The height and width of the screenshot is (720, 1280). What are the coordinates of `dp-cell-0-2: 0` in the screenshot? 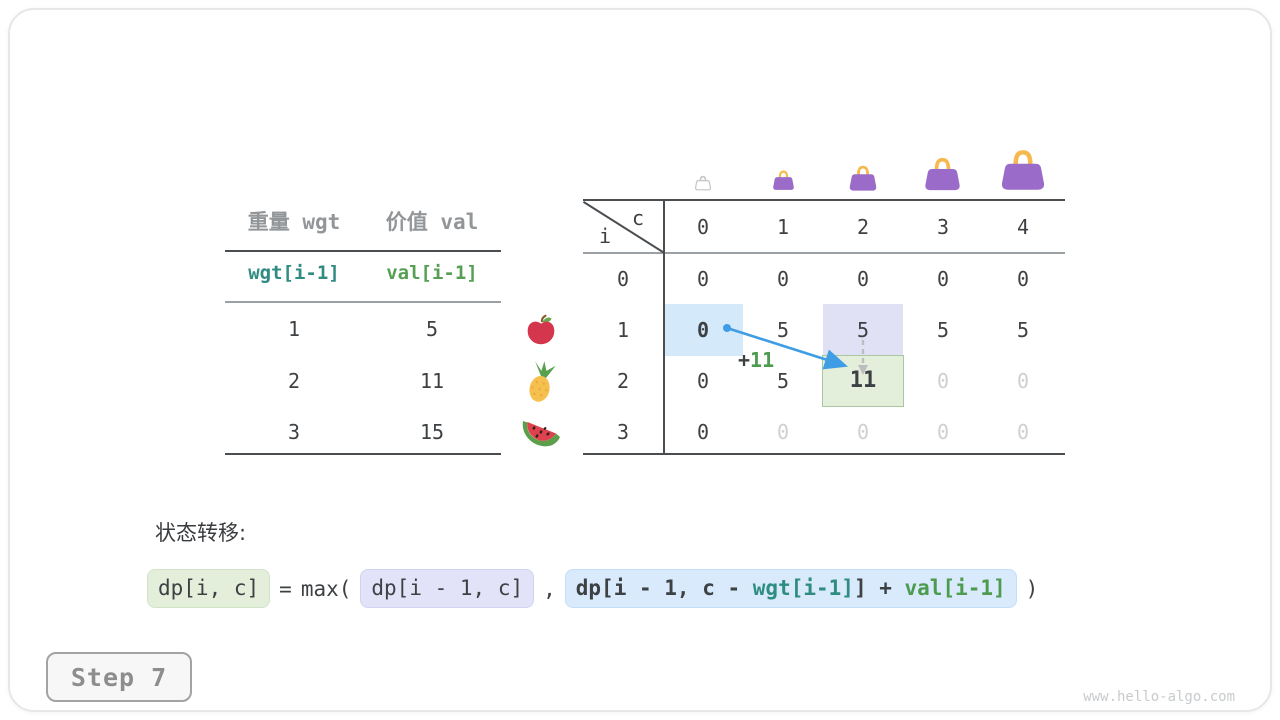 It's located at (863, 279).